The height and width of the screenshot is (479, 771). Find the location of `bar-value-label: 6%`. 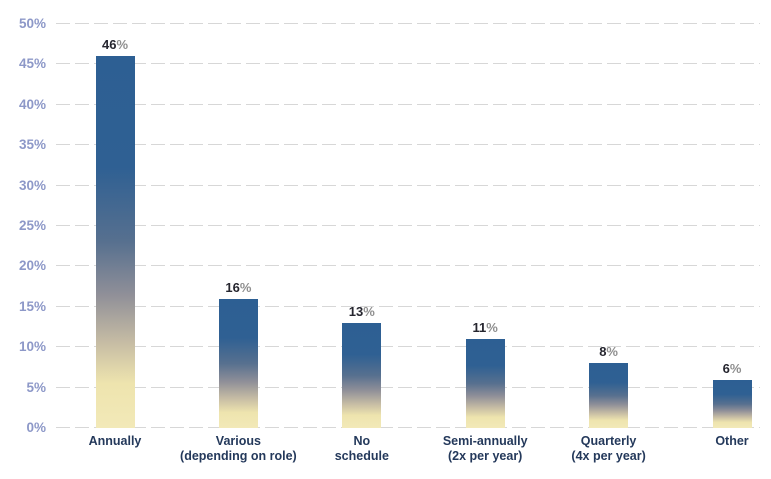

bar-value-label: 6% is located at coordinates (731, 368).